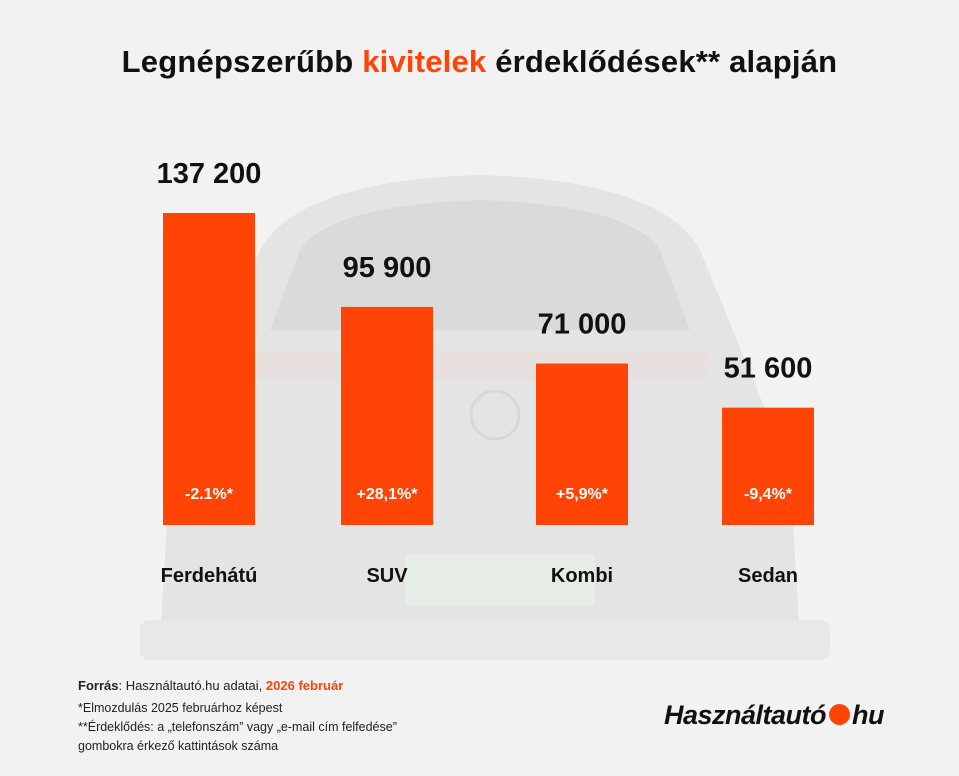  Describe the element at coordinates (209, 576) in the screenshot. I see `category-label: Ferdehátú` at that location.